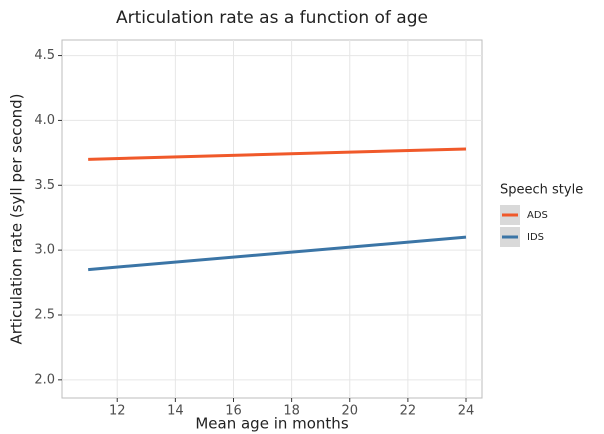  What do you see at coordinates (541, 190) in the screenshot?
I see `legend-title: Speech style` at bounding box center [541, 190].